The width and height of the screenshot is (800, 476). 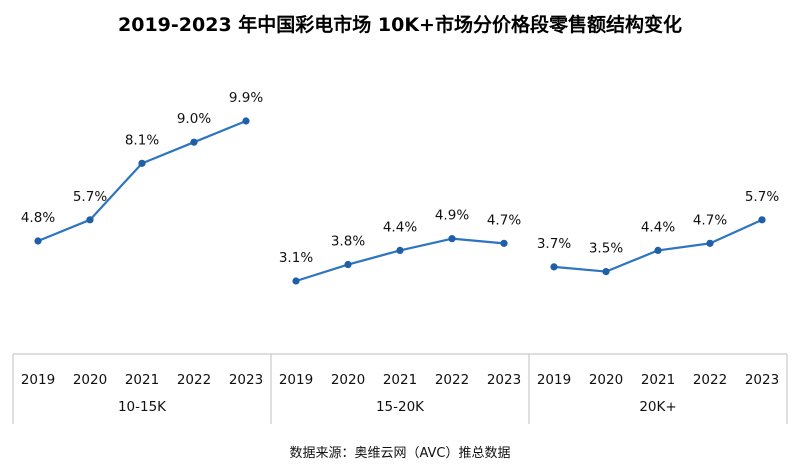 I want to click on data-label: 3.8%, so click(x=348, y=242).